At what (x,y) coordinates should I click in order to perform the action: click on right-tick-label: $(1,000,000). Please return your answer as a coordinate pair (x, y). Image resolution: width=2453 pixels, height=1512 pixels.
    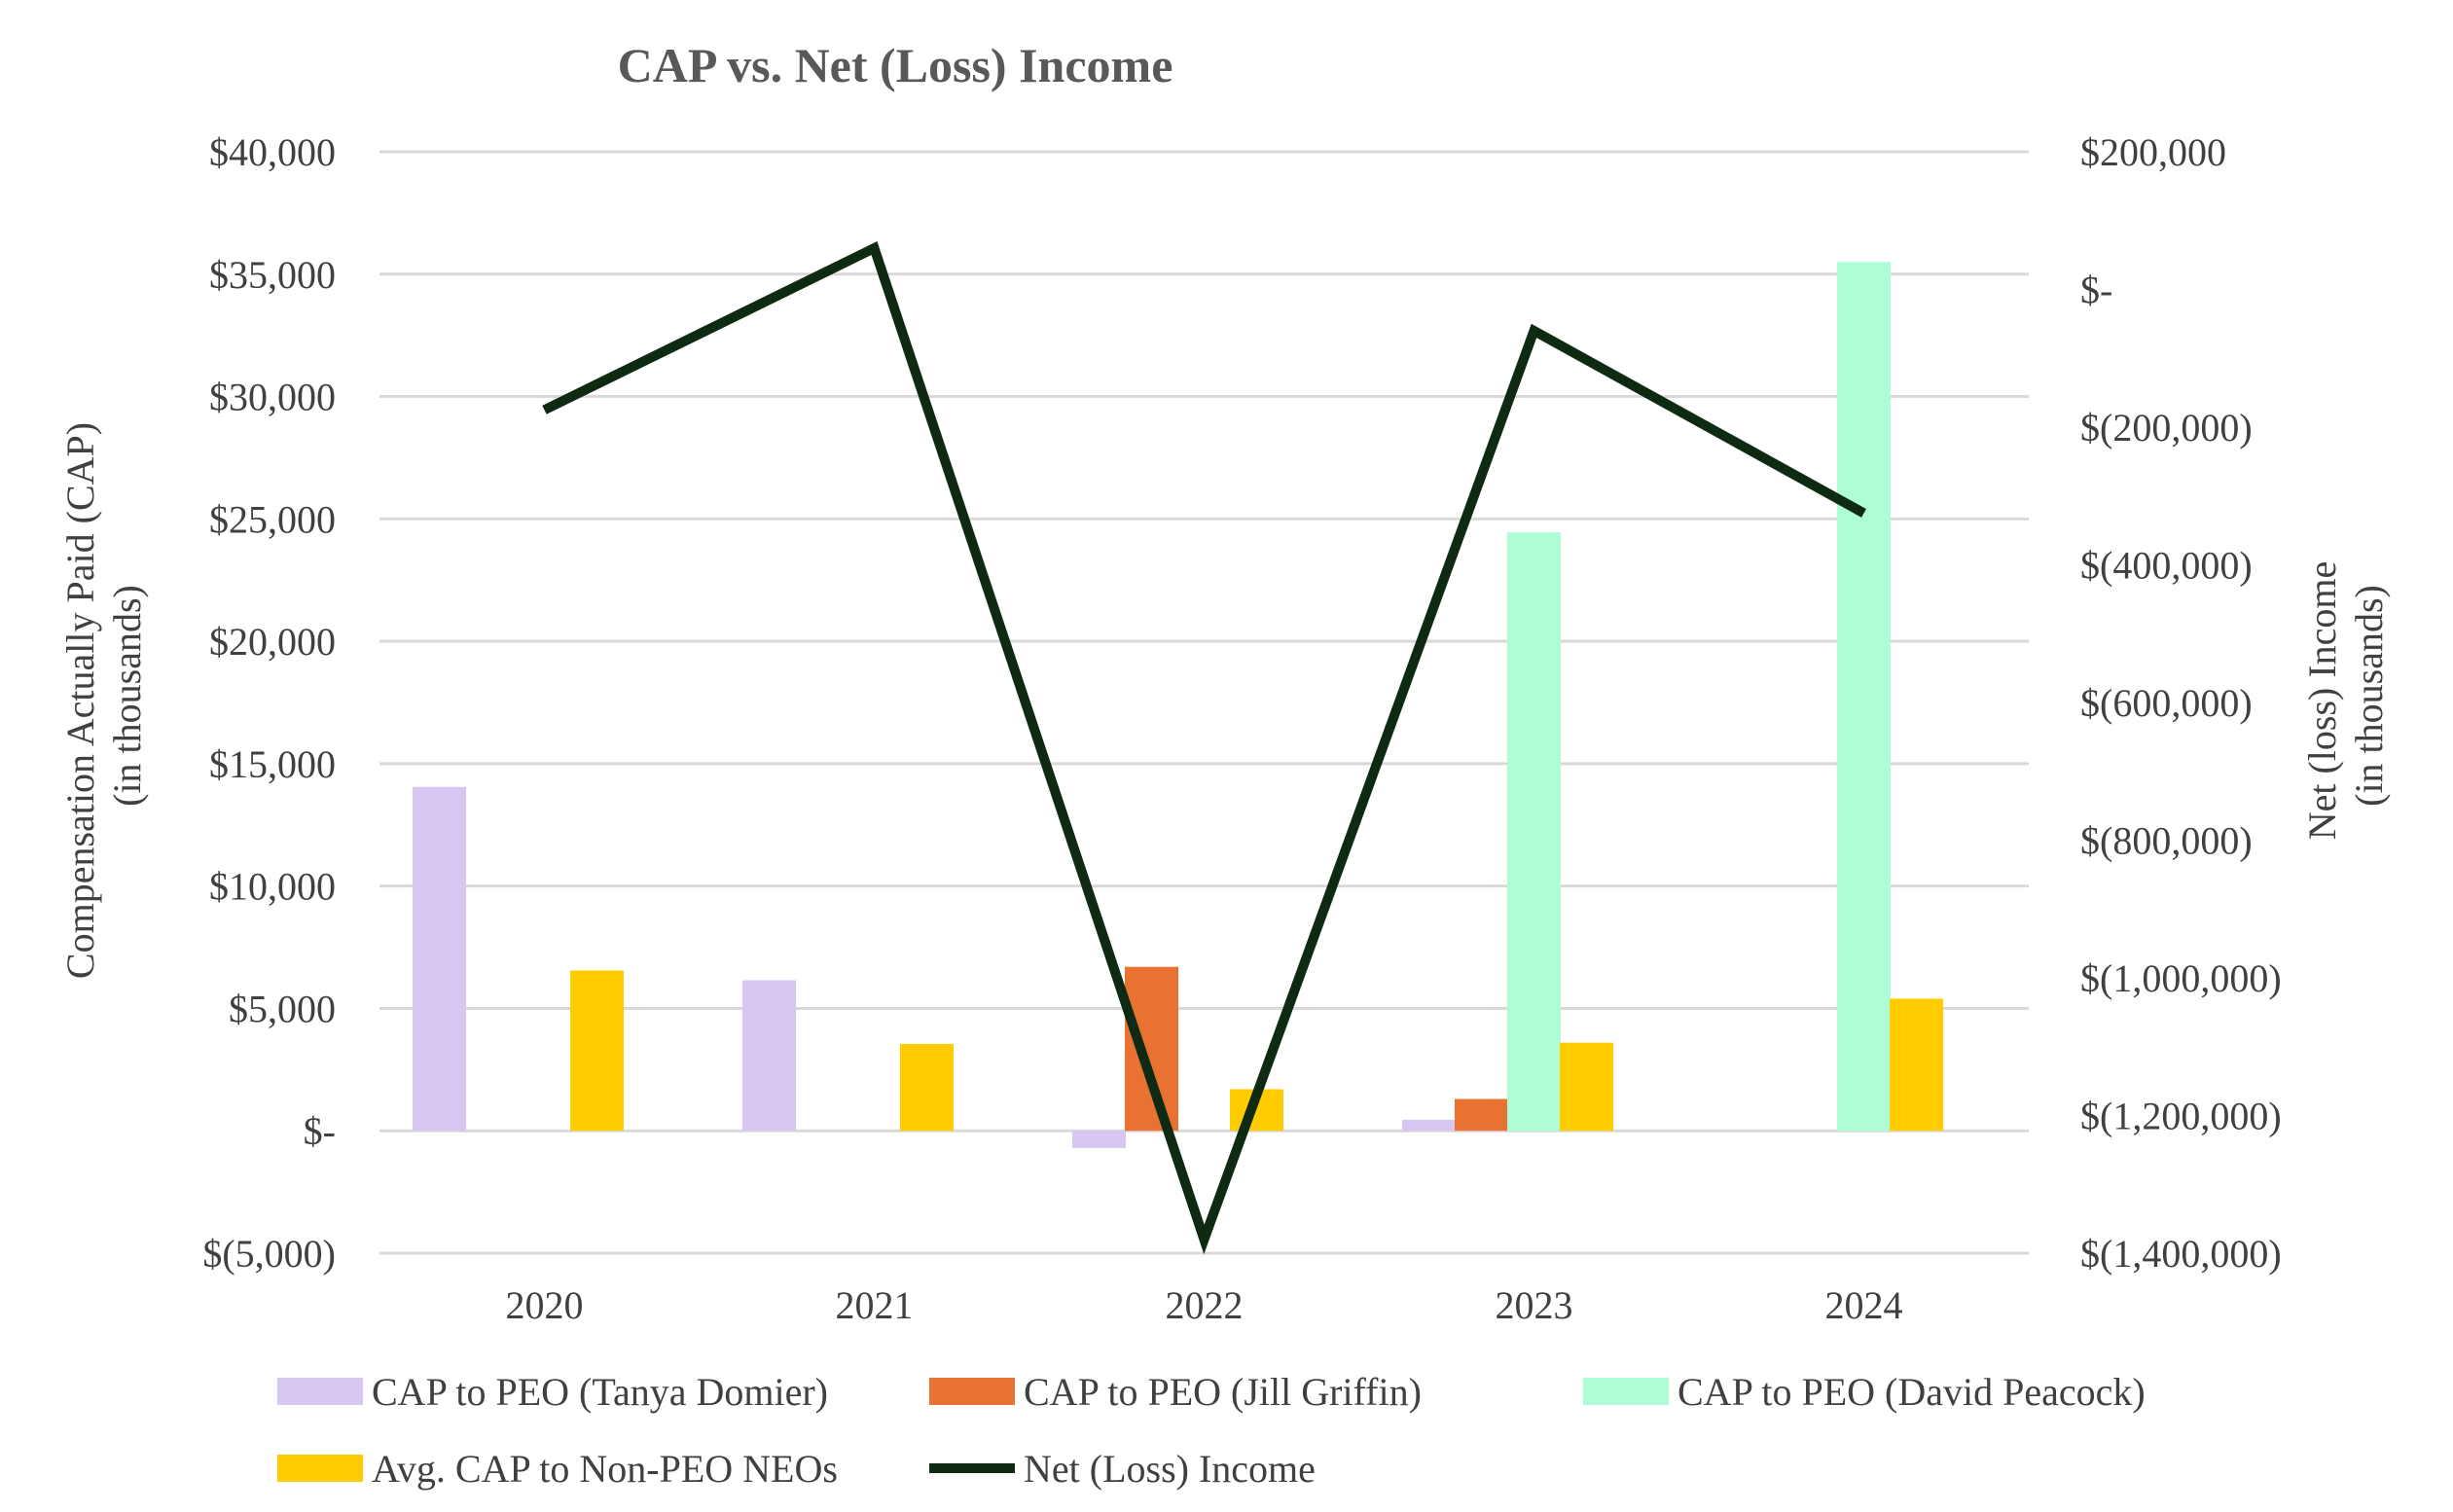
    Looking at the image, I should click on (2181, 978).